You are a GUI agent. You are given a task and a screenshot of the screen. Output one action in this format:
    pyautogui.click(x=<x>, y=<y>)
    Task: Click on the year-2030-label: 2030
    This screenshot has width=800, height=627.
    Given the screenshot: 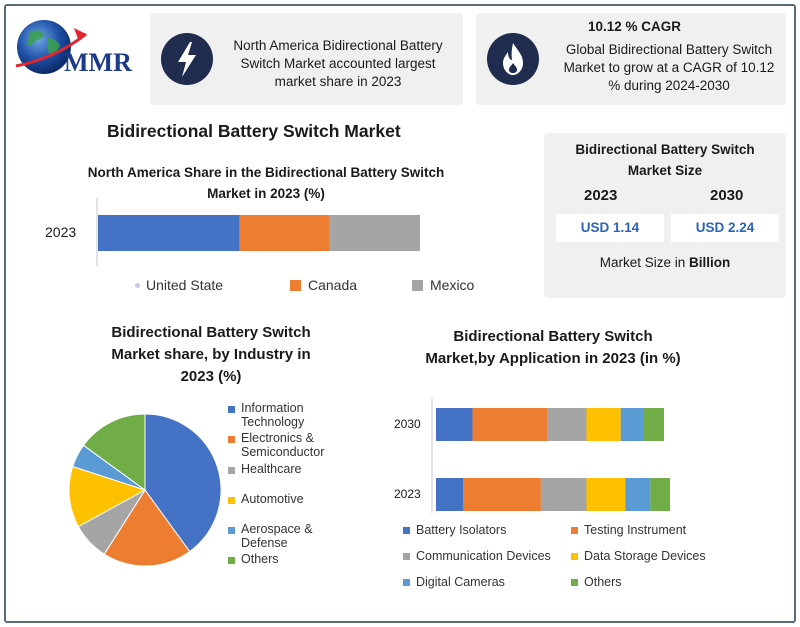 What is the action you would take?
    pyautogui.click(x=727, y=195)
    